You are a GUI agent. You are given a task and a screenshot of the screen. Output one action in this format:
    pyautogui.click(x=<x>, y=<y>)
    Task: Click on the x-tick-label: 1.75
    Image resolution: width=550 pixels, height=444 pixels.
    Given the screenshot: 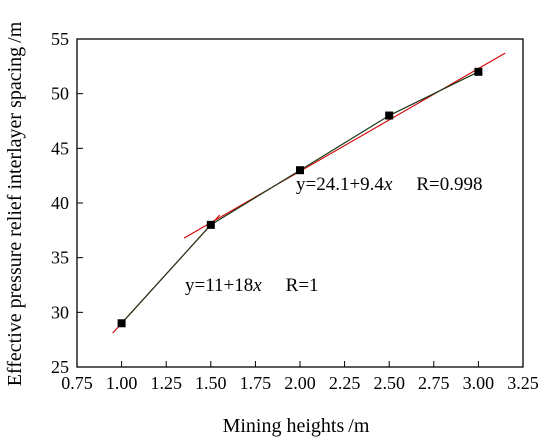 What is the action you would take?
    pyautogui.click(x=256, y=383)
    